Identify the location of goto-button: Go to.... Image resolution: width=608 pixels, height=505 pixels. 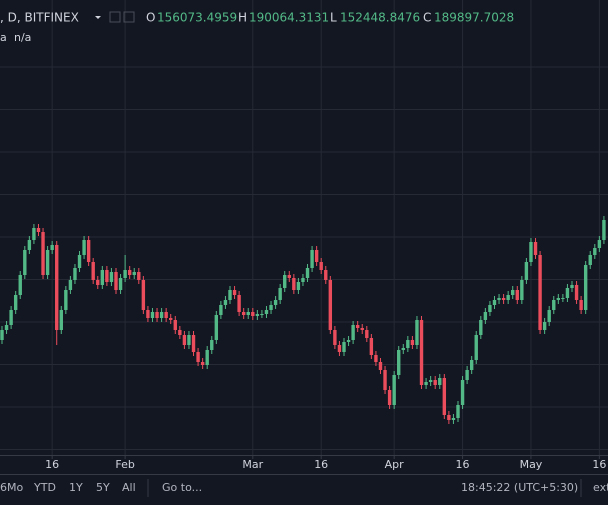
(182, 487).